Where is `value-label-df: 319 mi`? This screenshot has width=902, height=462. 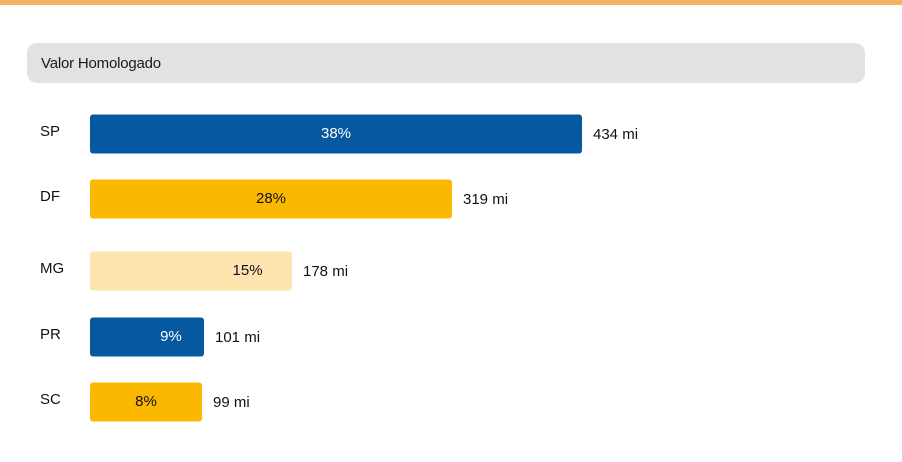
value-label-df: 319 mi is located at coordinates (485, 199).